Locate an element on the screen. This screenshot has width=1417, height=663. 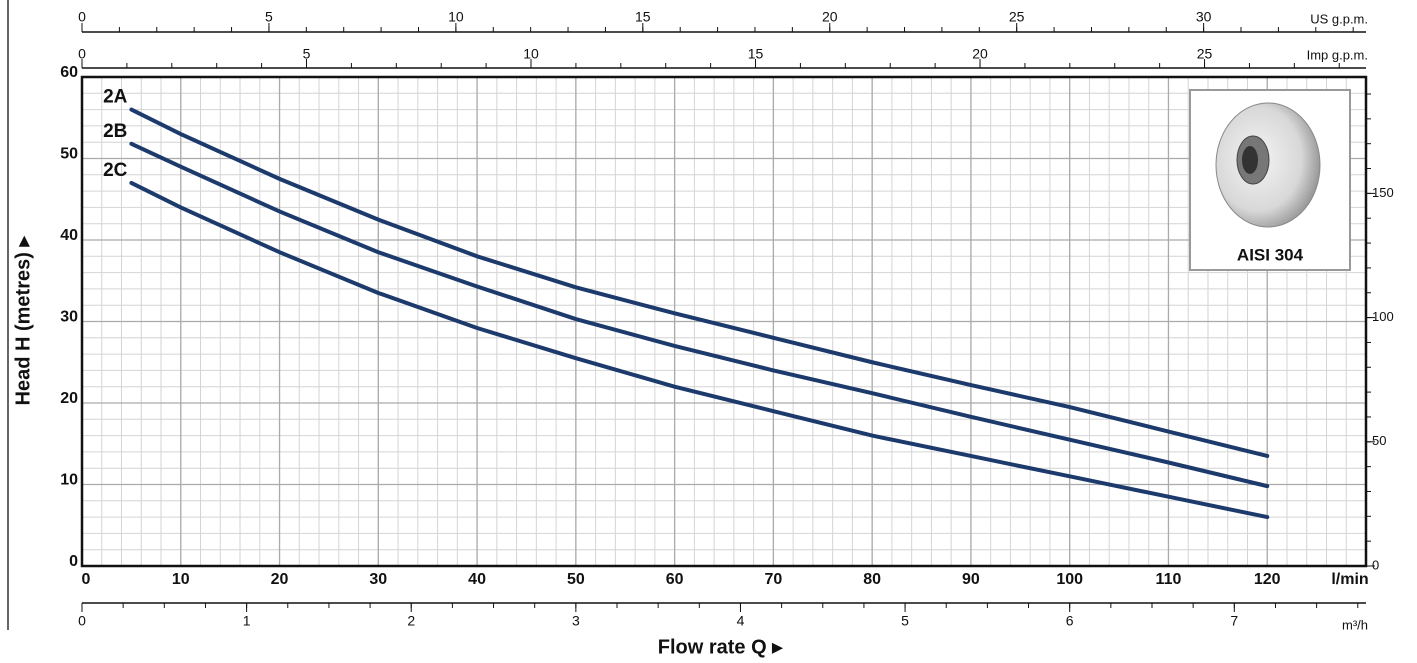
tick-label: 30 is located at coordinates (1204, 17).